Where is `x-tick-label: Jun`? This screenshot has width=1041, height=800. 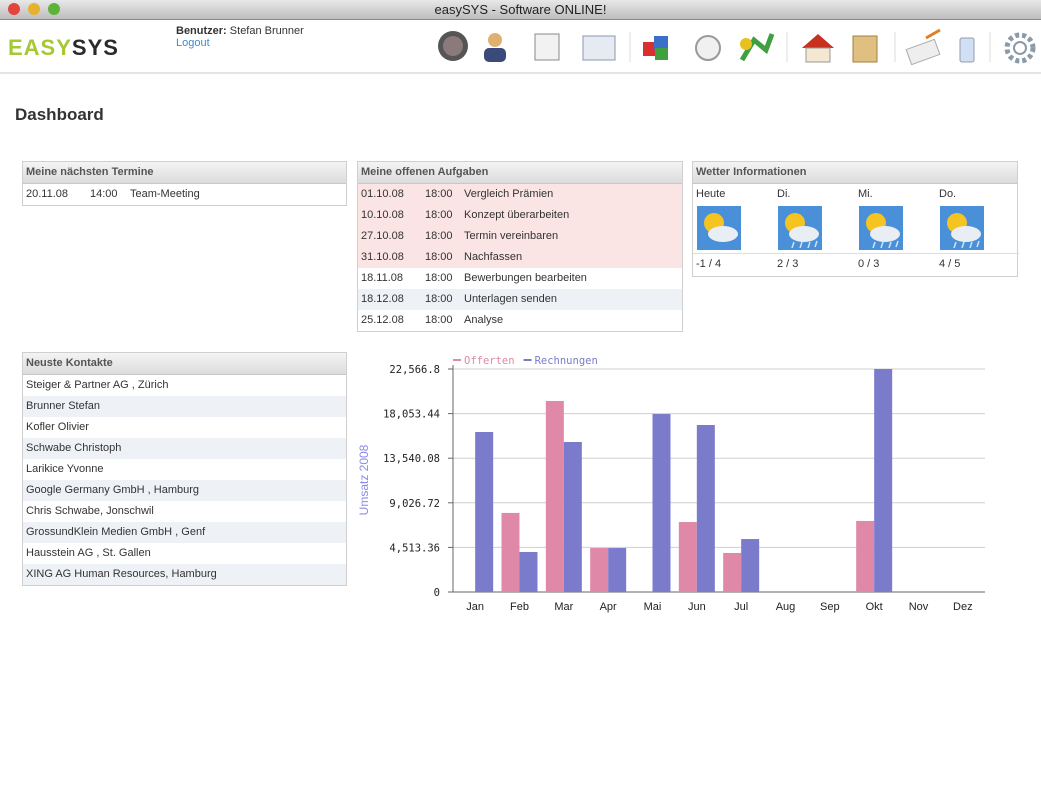 x-tick-label: Jun is located at coordinates (697, 607).